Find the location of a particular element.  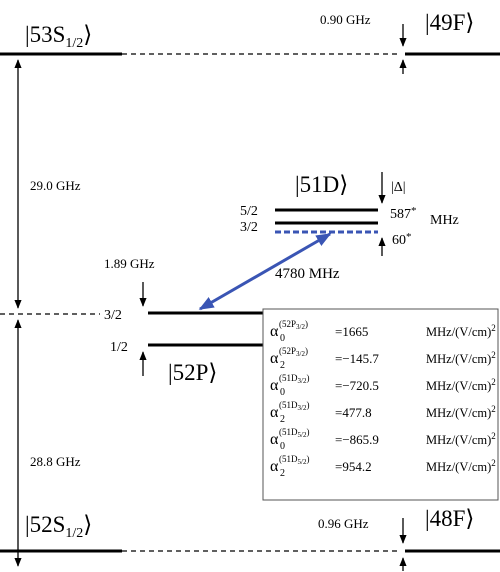

text-part: 60 is located at coordinates (399, 240).